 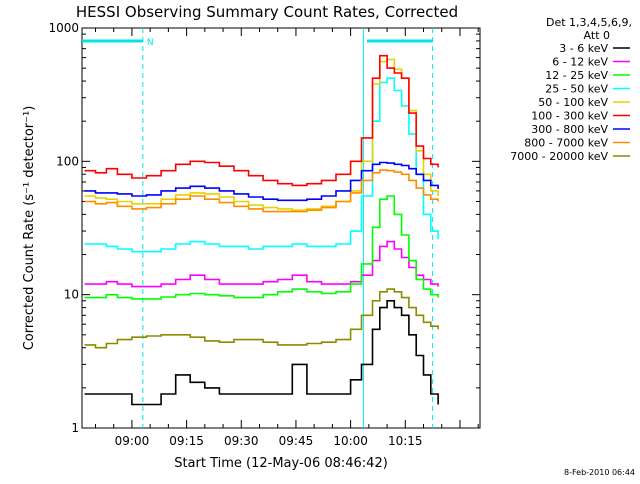 I want to click on x-tick-label: 09:30, so click(x=241, y=441).